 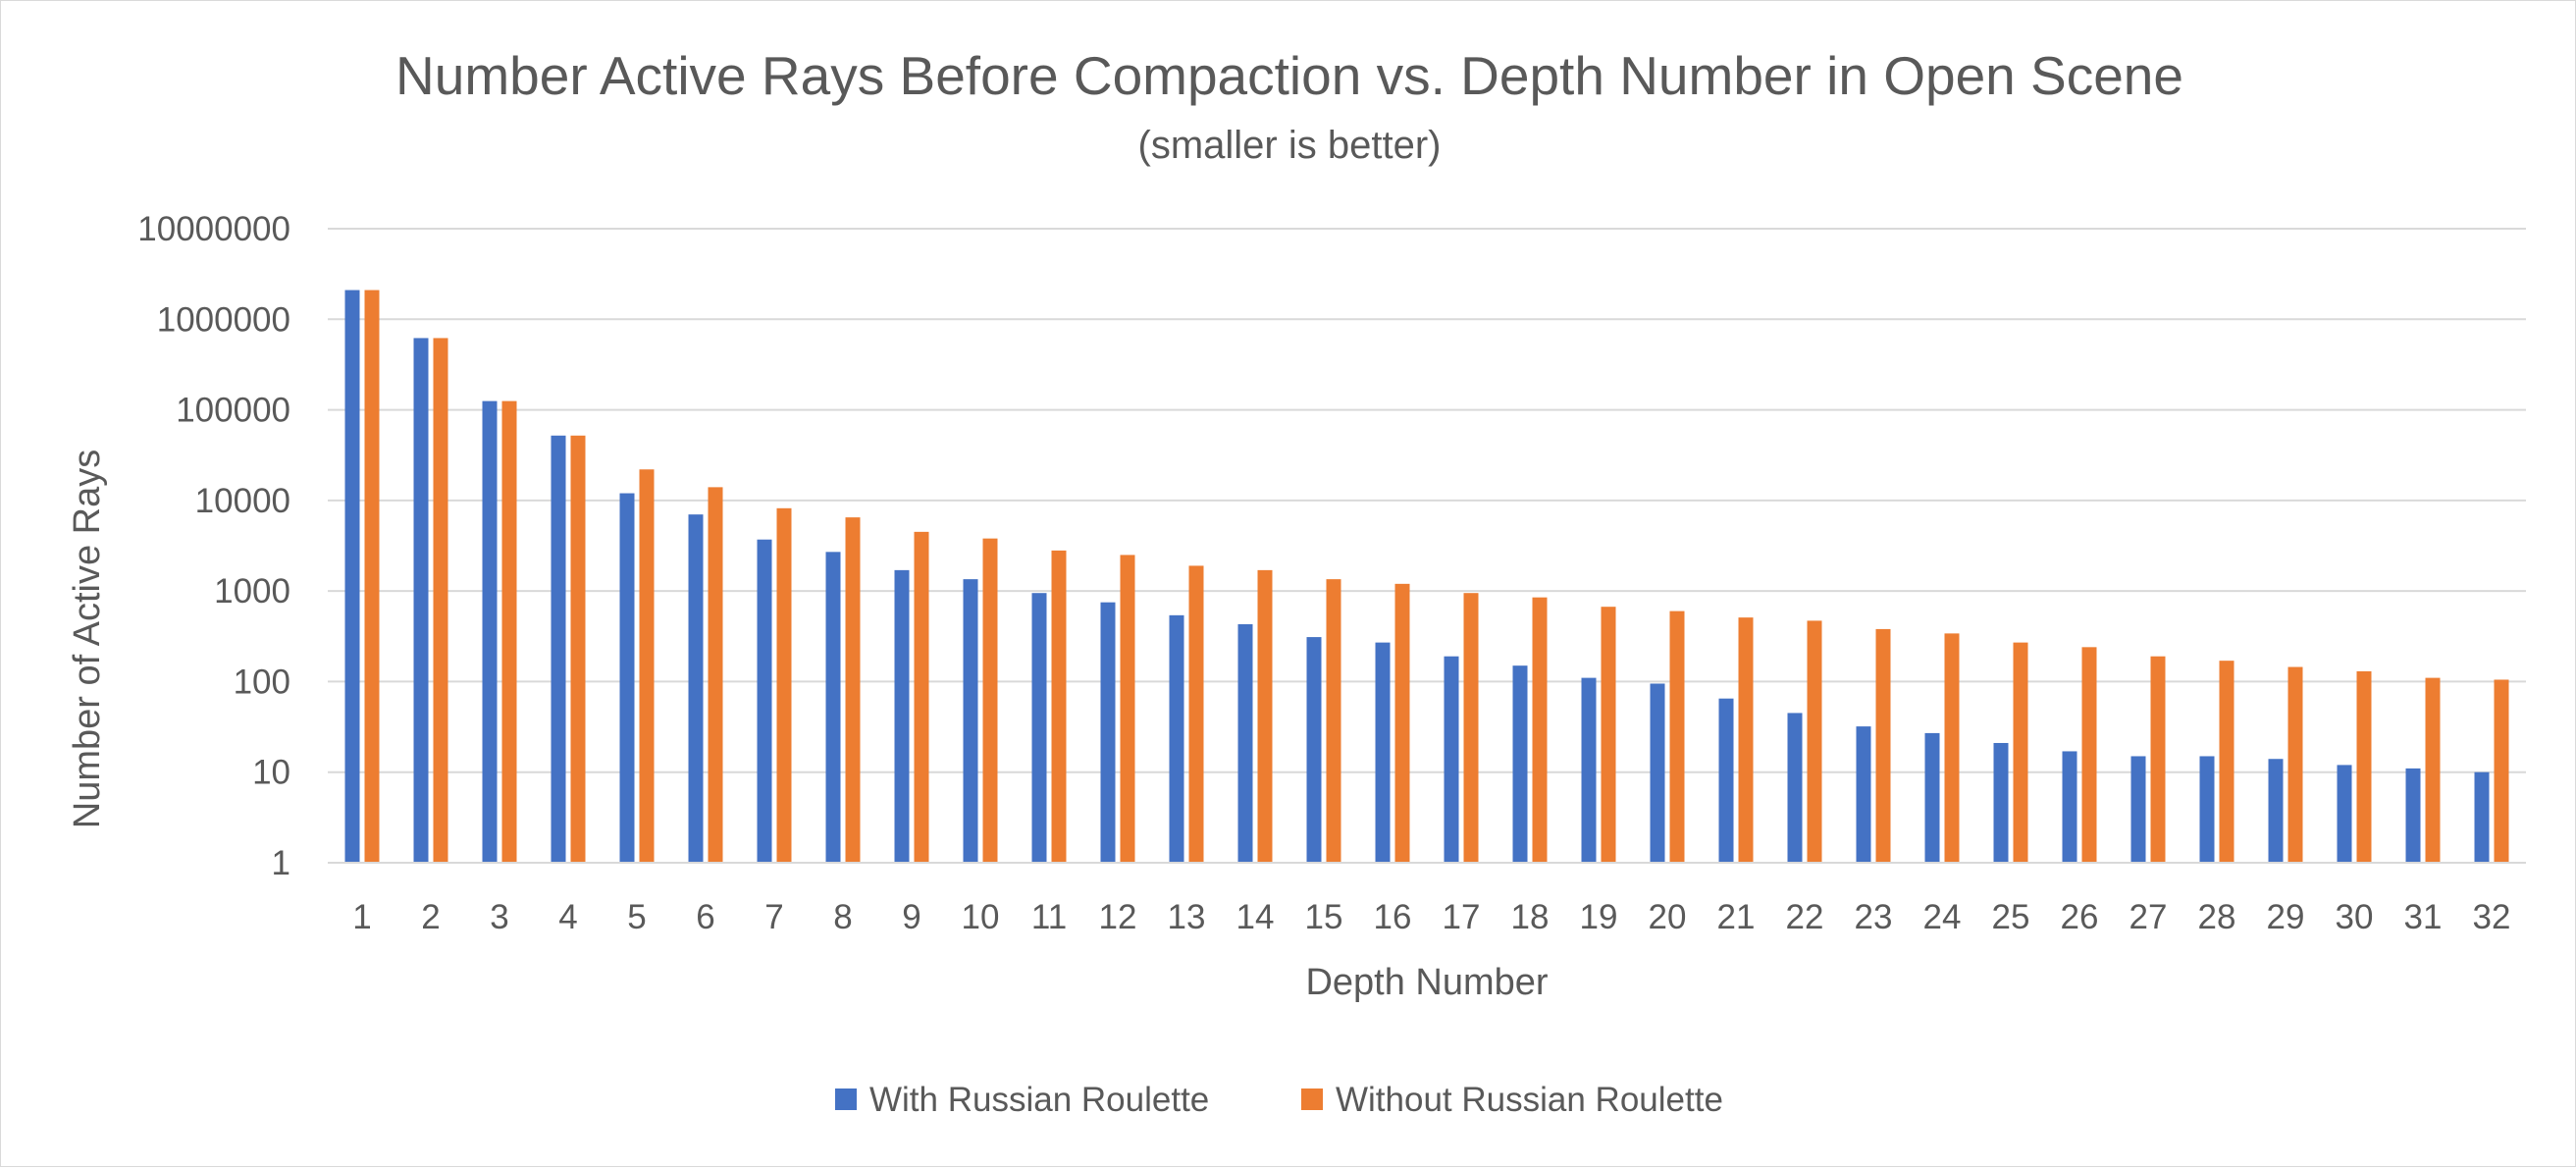 I want to click on x-tick-label: 10, so click(x=981, y=917).